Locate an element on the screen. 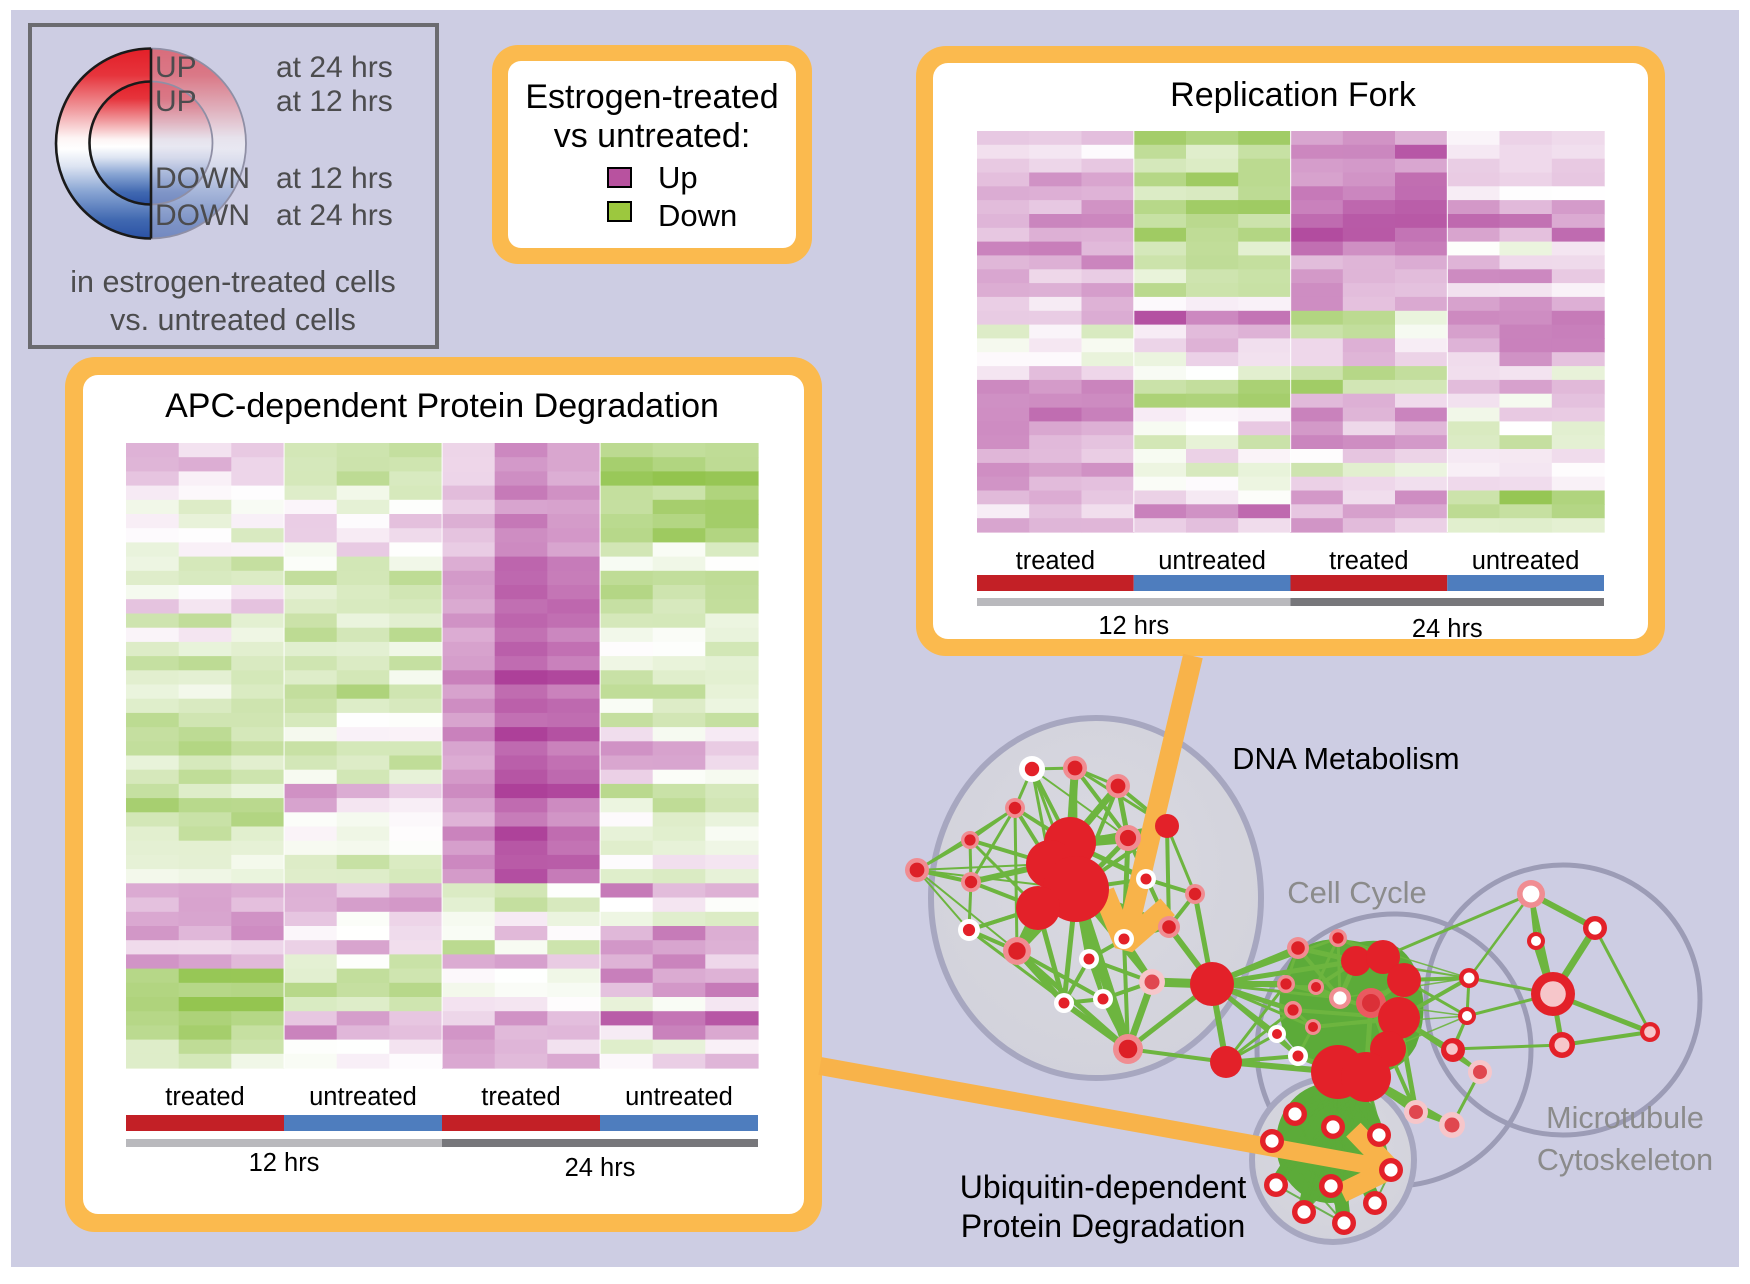  svg-text: Cell Cycle is located at coordinates (1357, 892).